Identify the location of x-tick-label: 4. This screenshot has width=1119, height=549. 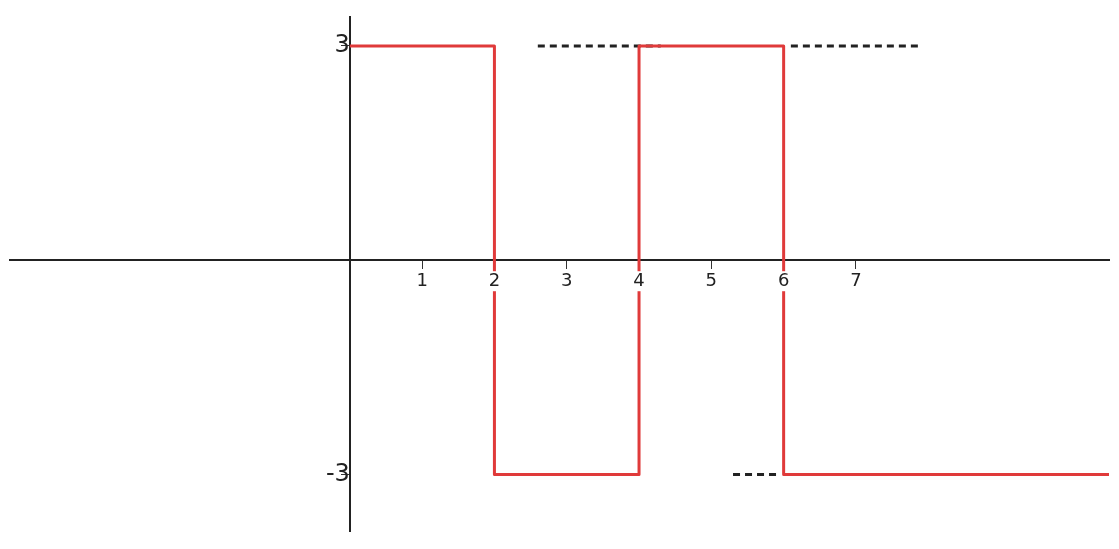
(639, 279).